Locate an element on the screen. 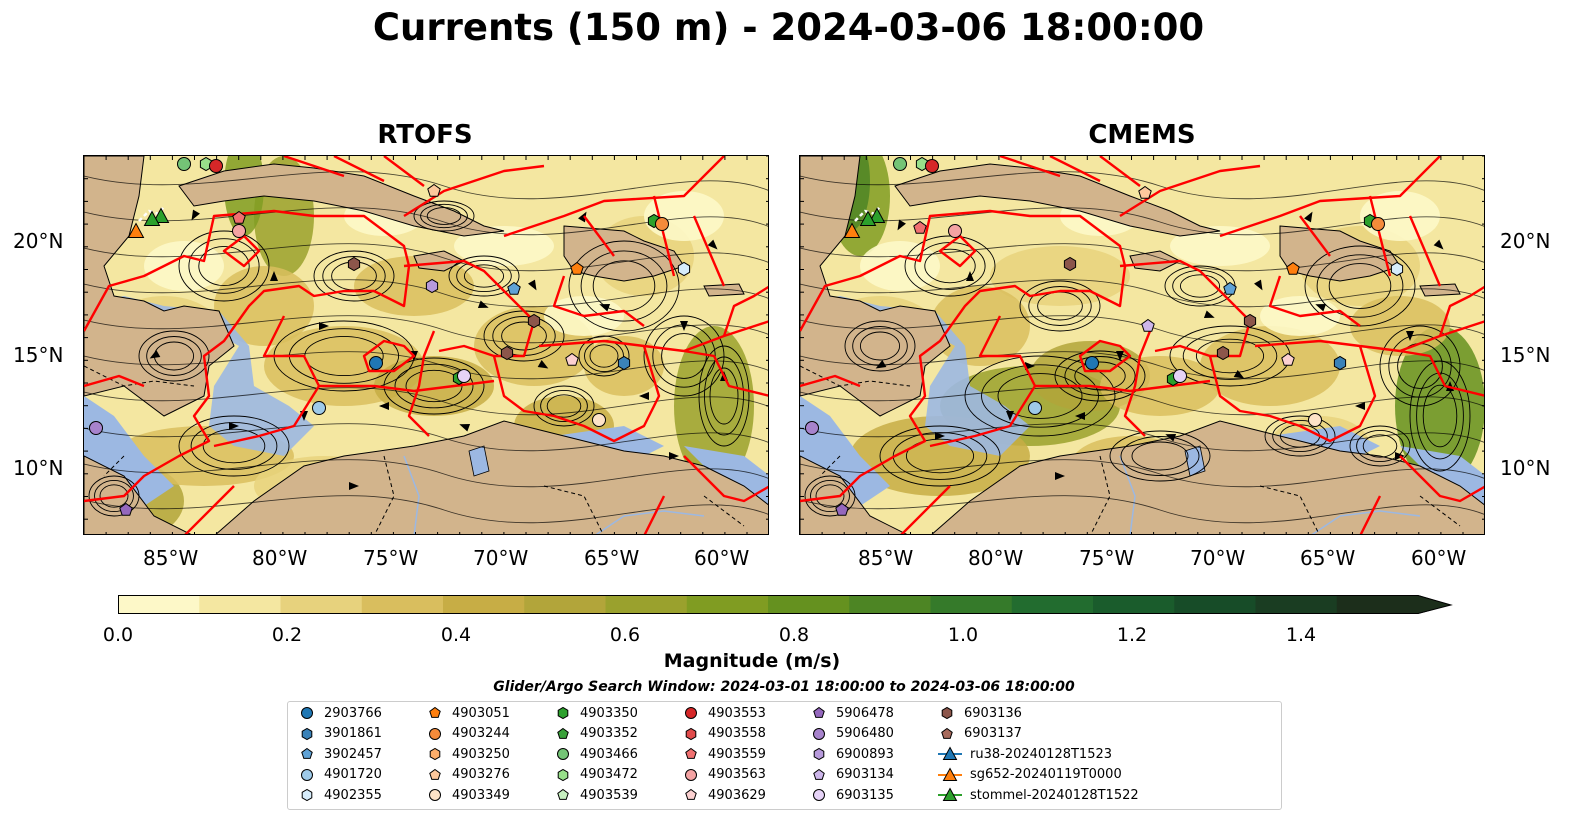 The height and width of the screenshot is (827, 1577). legend-label: 6903134 is located at coordinates (865, 774).